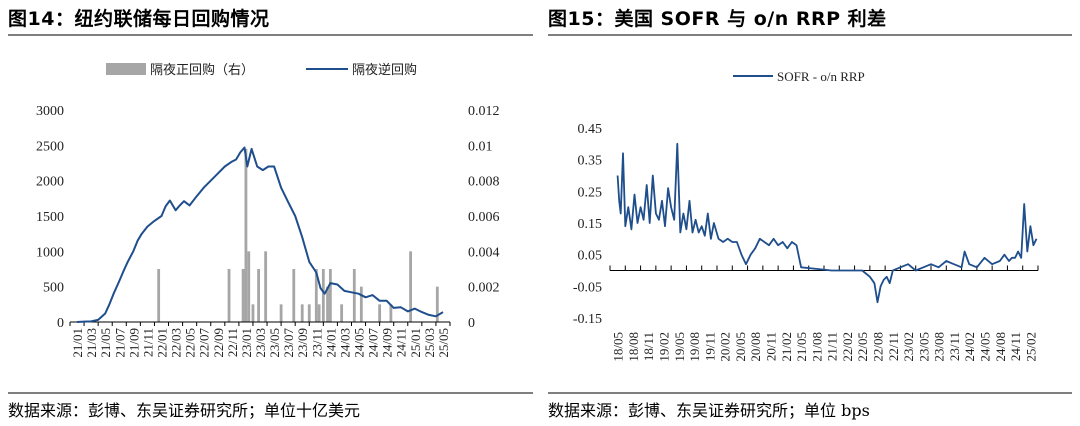  What do you see at coordinates (126, 69) in the screenshot?
I see `legend-bar-swatch` at bounding box center [126, 69].